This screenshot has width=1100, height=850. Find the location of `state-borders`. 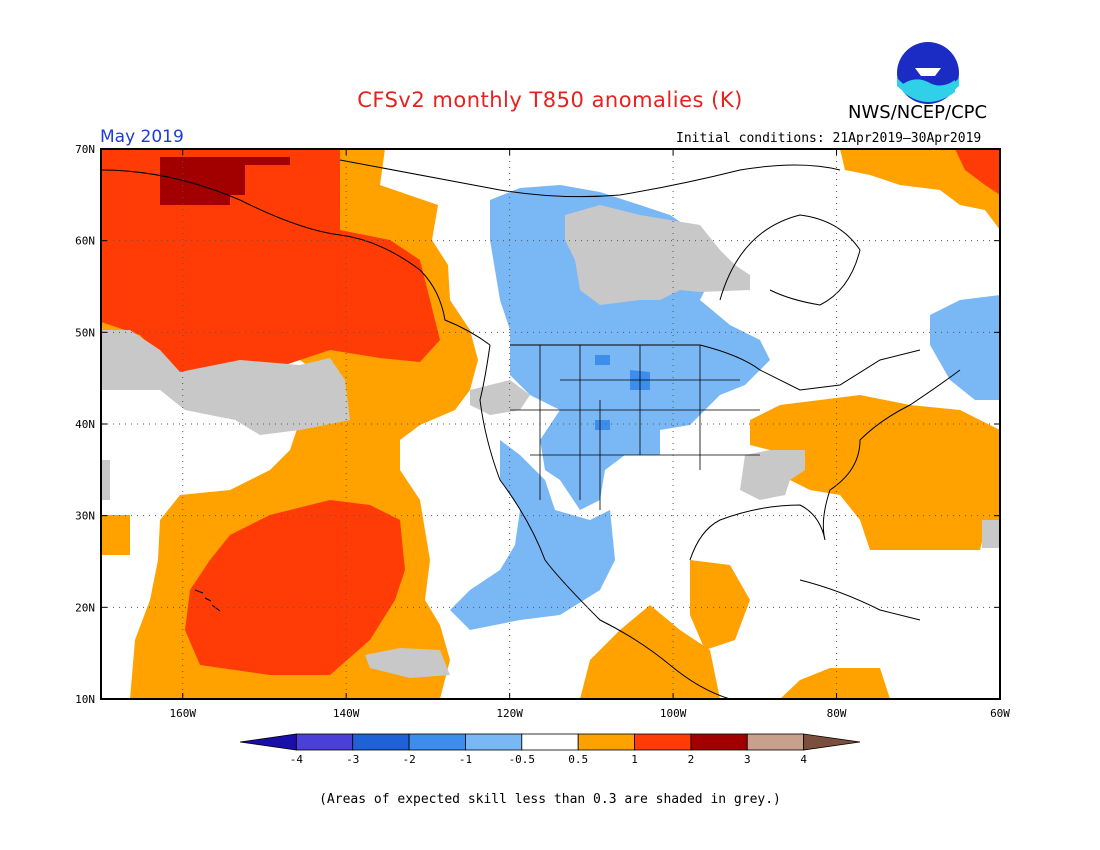

state-borders is located at coordinates (635, 427).